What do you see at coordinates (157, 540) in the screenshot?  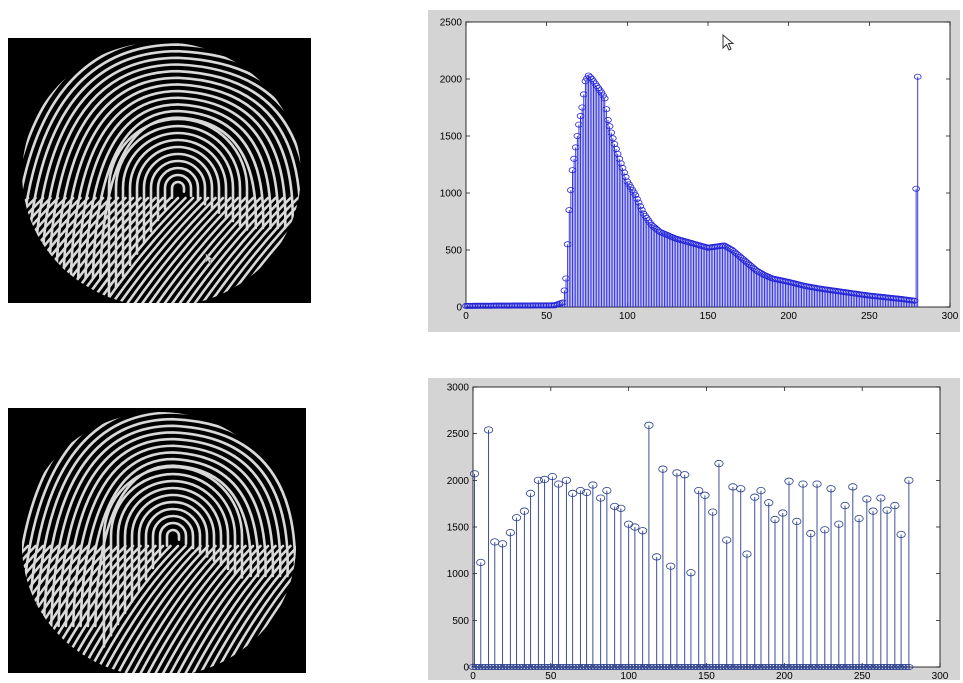 I see `fingerprint-image-enhanced` at bounding box center [157, 540].